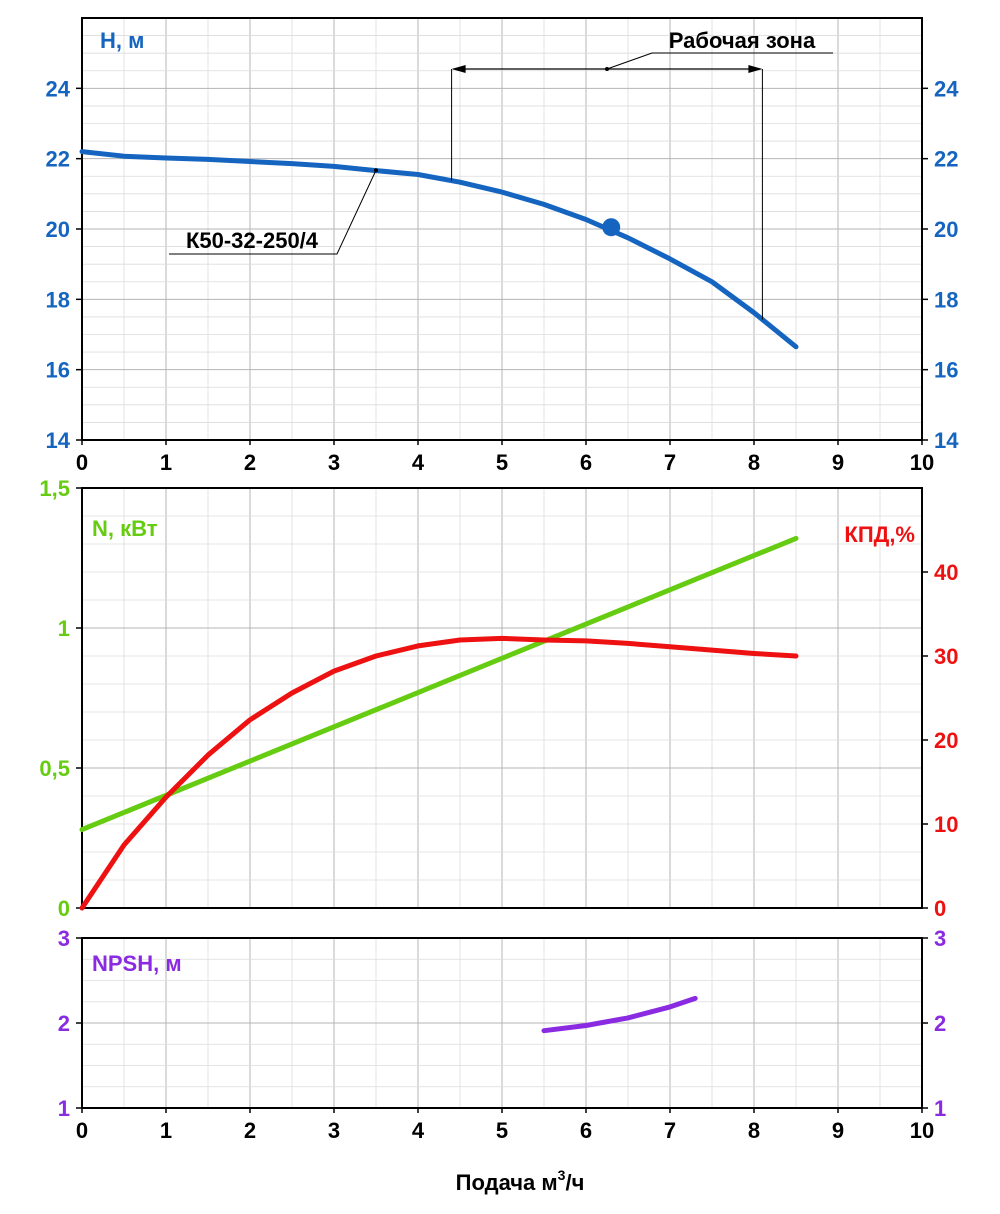 This screenshot has height=1214, width=1000. What do you see at coordinates (502, 1130) in the screenshot?
I see `npsh-xtick-label: 5` at bounding box center [502, 1130].